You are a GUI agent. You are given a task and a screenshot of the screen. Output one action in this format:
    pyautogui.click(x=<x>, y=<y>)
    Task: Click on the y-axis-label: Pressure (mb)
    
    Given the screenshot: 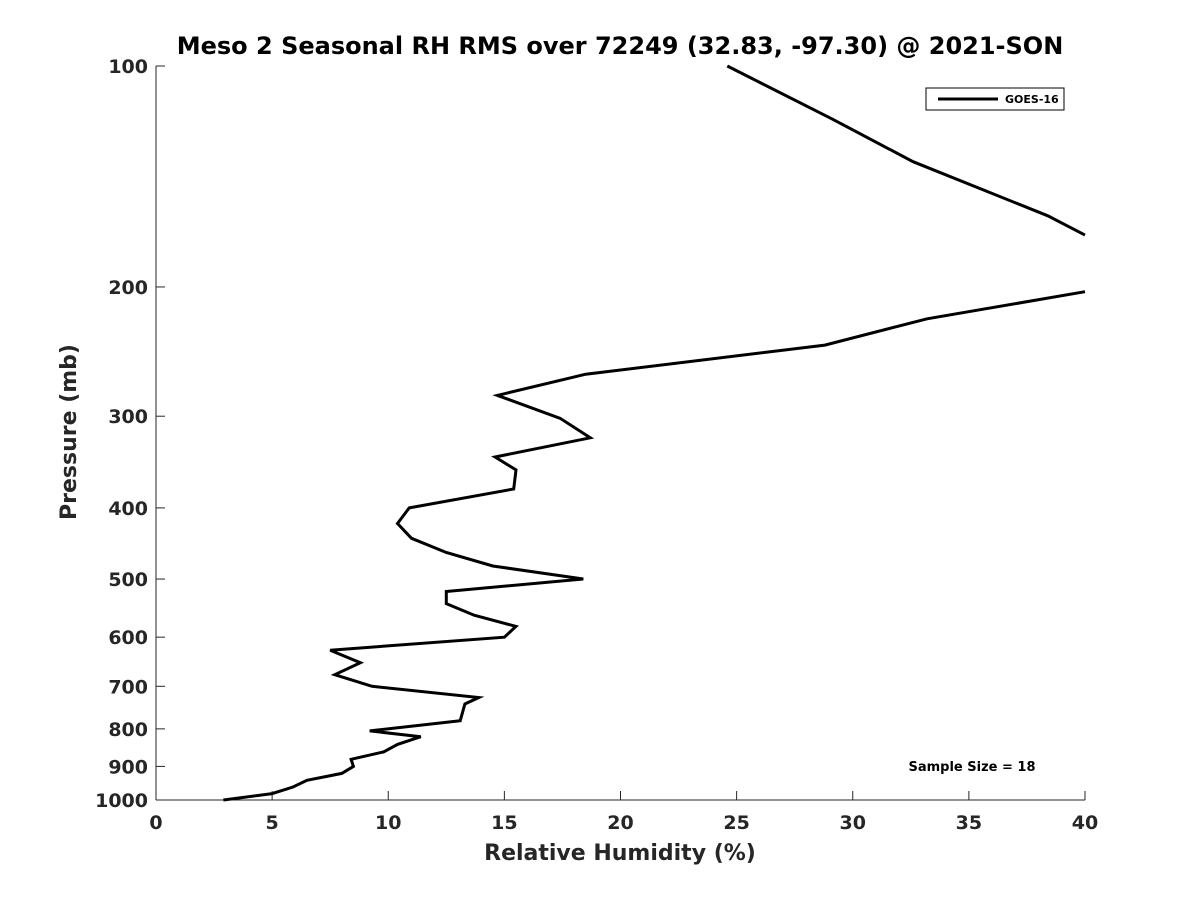 What is the action you would take?
    pyautogui.click(x=69, y=432)
    